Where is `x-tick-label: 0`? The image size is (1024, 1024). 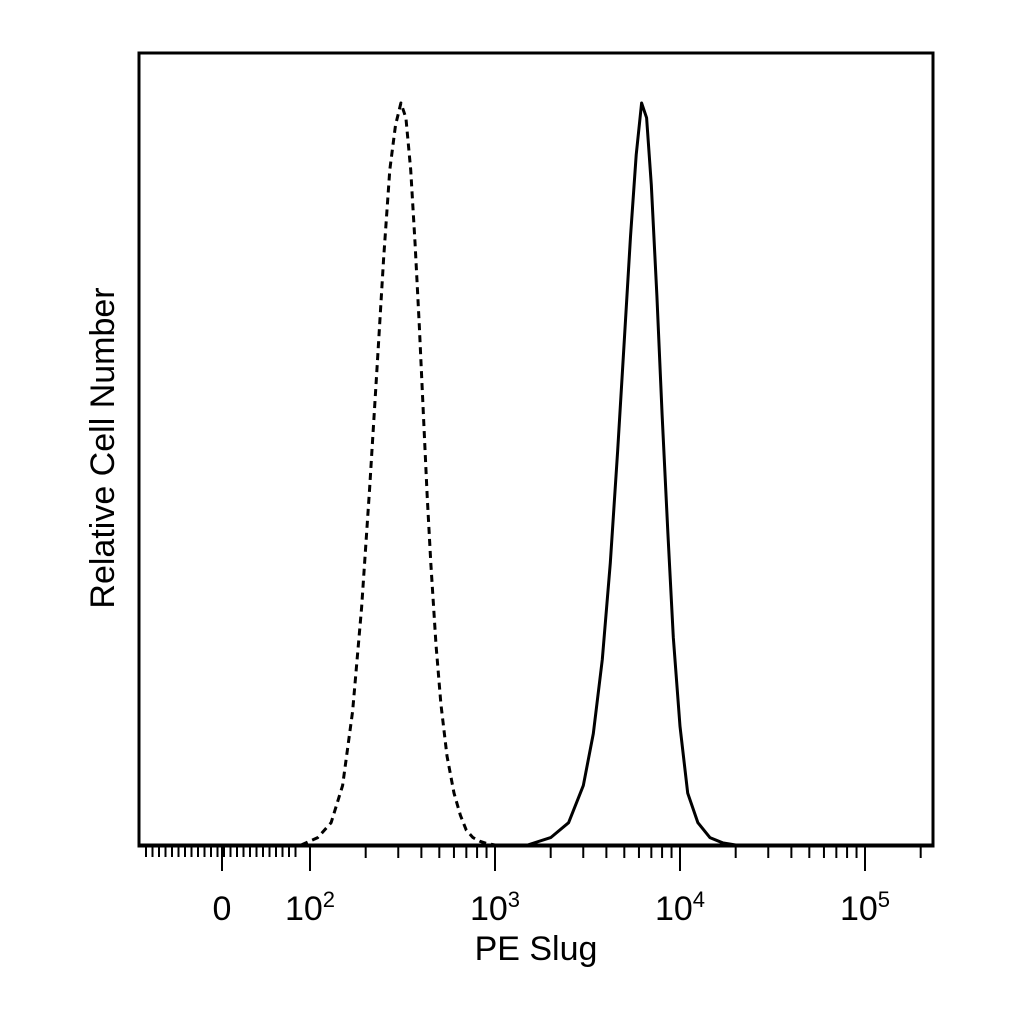 x-tick-label: 0 is located at coordinates (222, 909).